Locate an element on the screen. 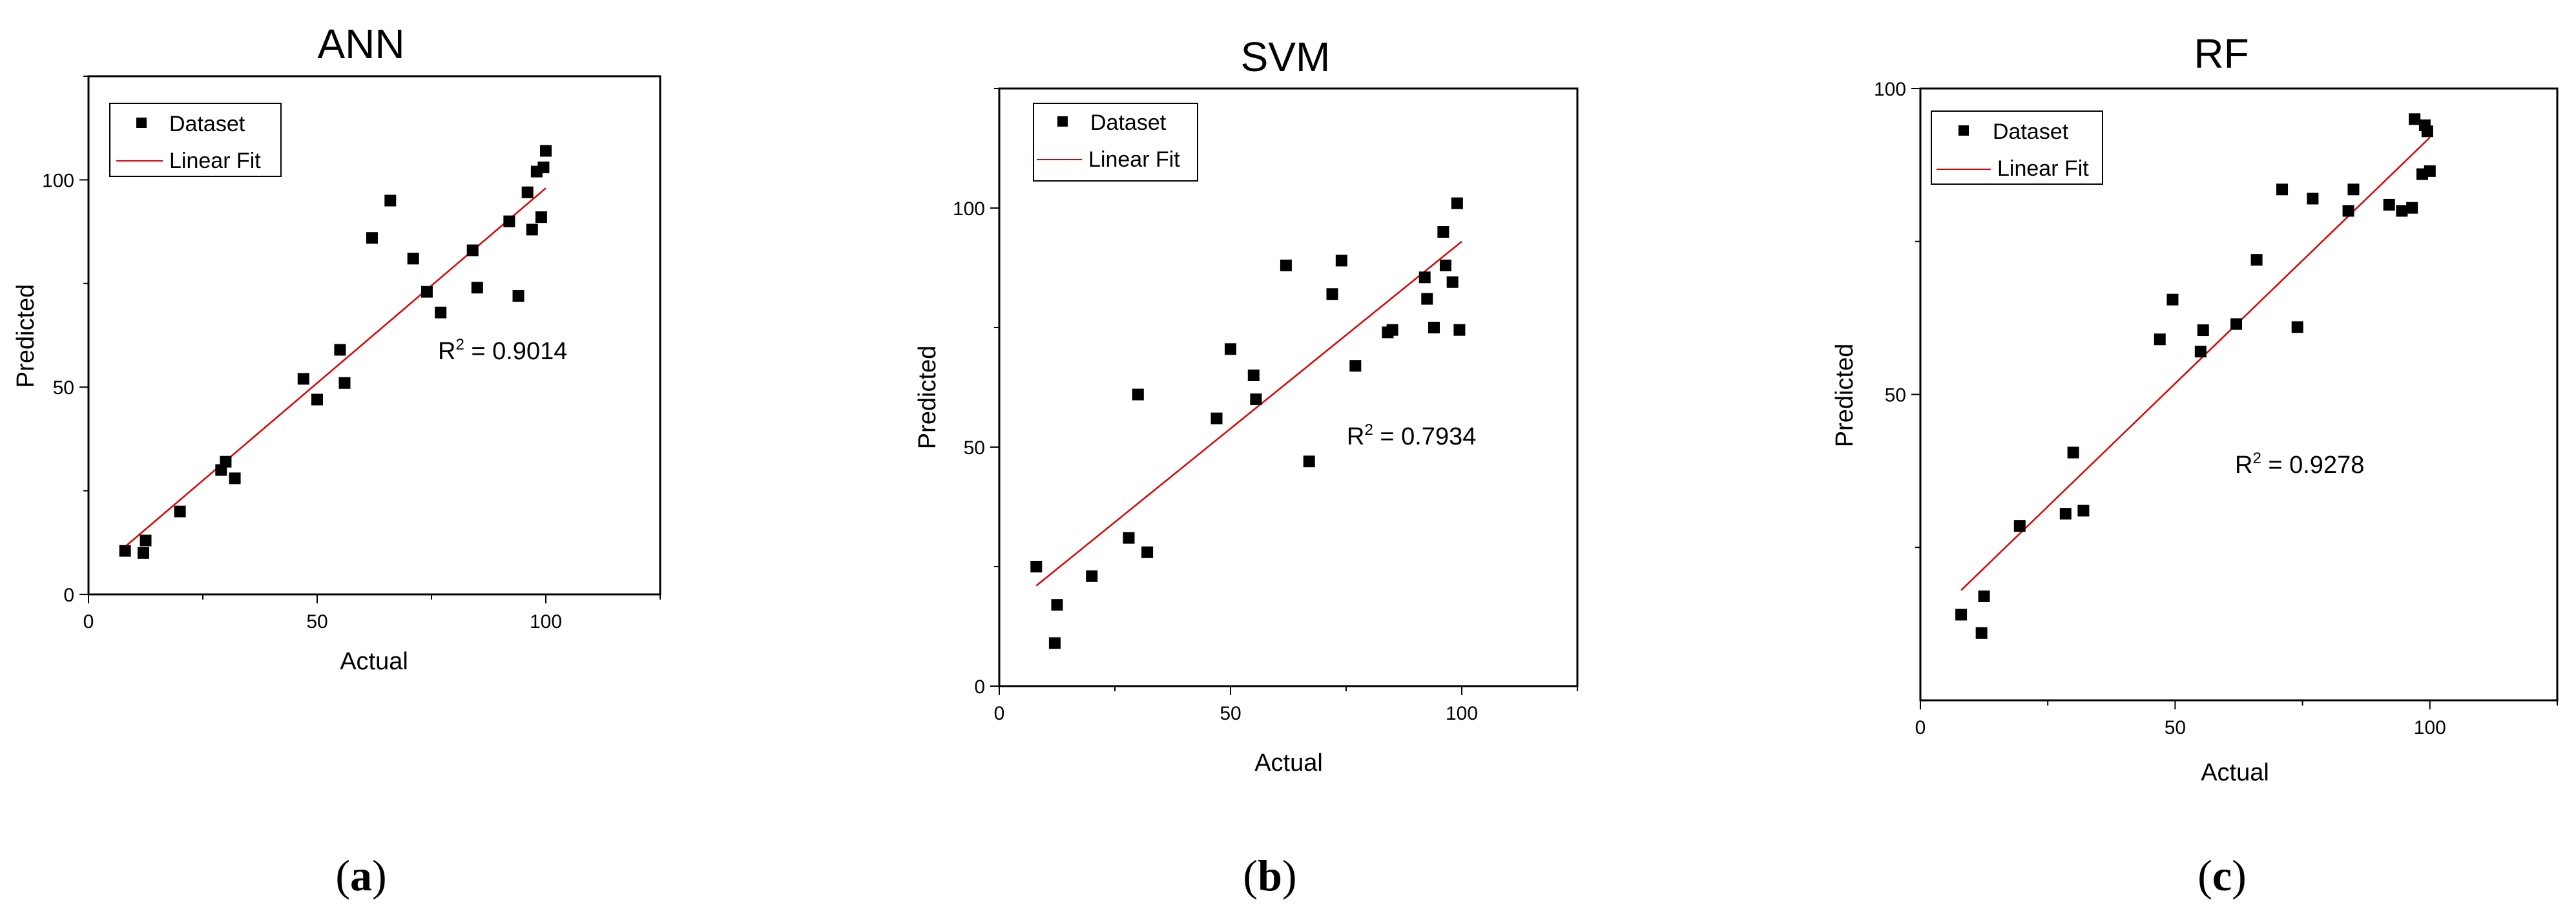  caption-letter: c is located at coordinates (2222, 875).